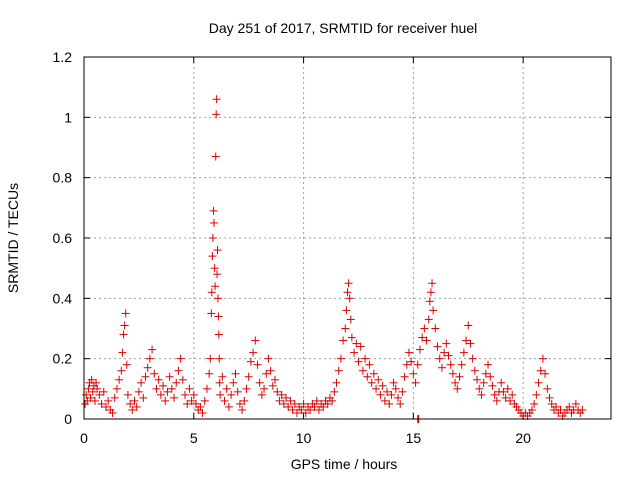  I want to click on y-tick-label: 0.4, so click(63, 298).